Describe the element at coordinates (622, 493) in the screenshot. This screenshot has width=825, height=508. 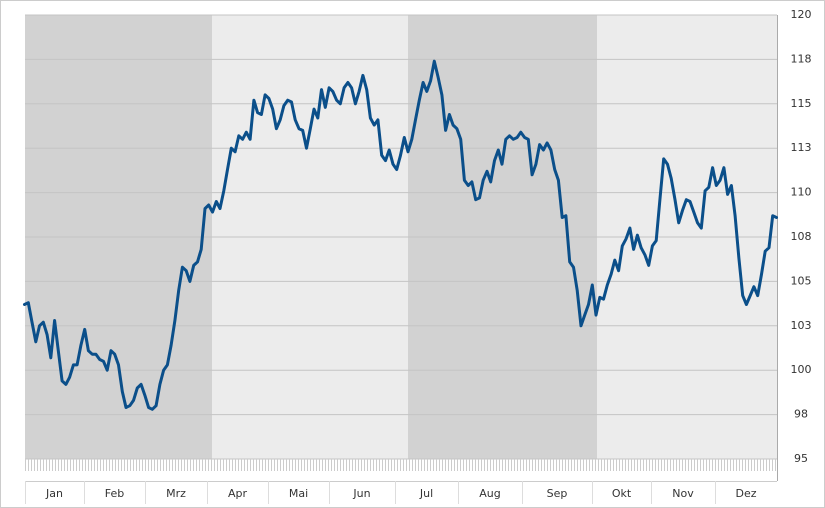
I see `x-tick-label: Okt` at that location.